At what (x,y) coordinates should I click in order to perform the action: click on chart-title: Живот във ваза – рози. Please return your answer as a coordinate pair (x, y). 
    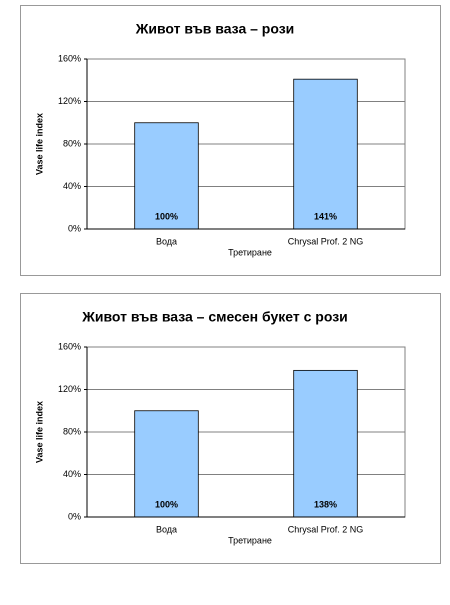
    Looking at the image, I should click on (215, 29).